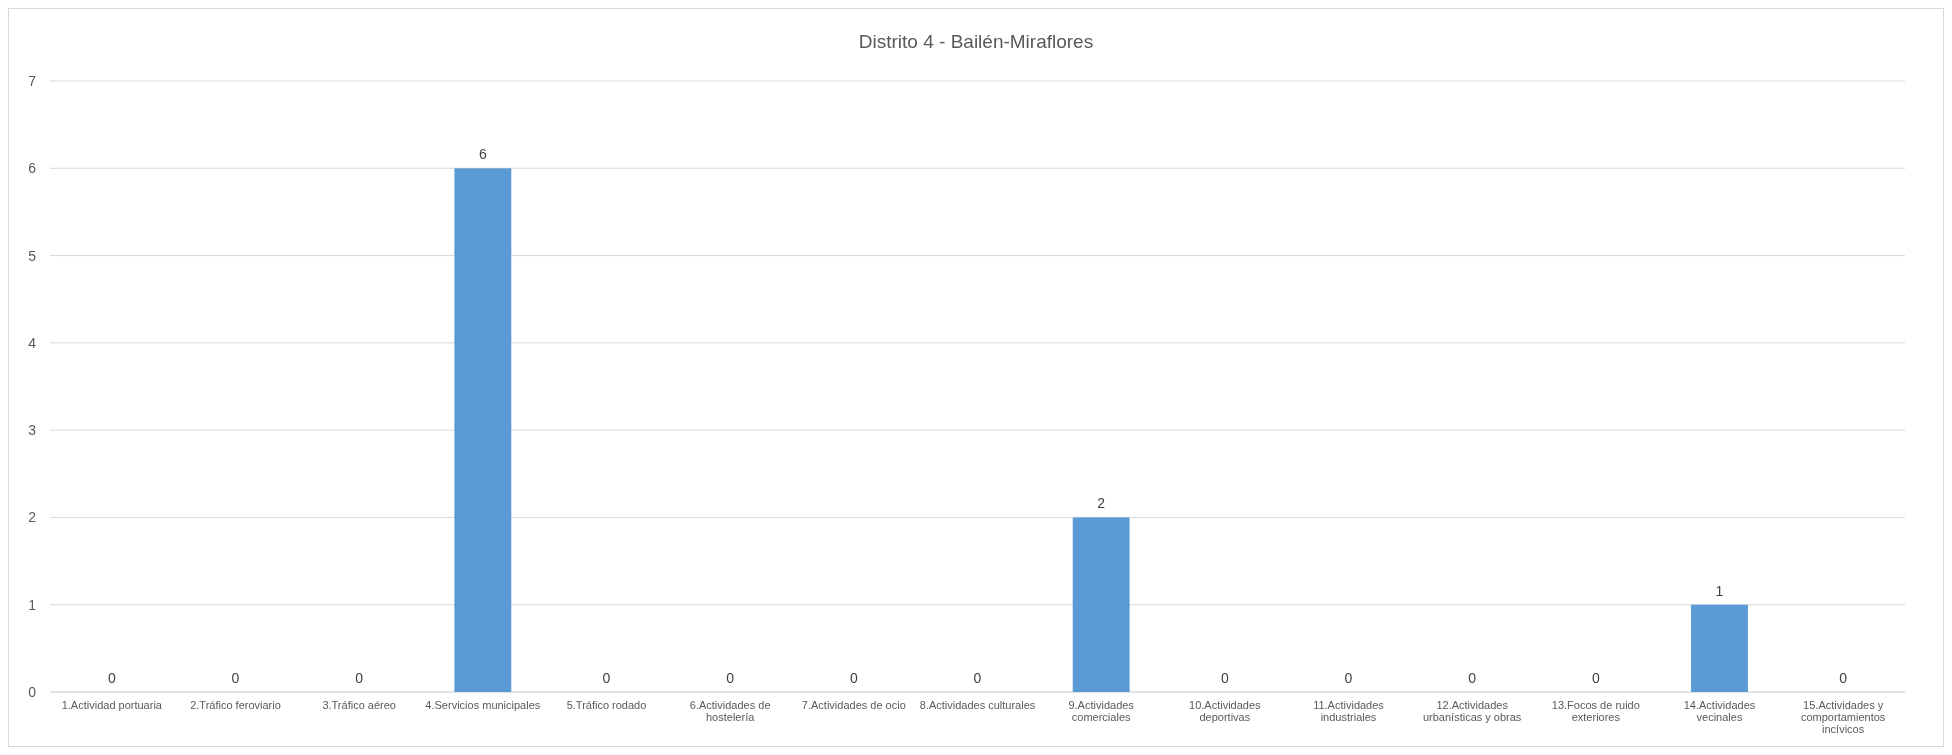 This screenshot has width=1952, height=755. Describe the element at coordinates (1101, 503) in the screenshot. I see `data-label: 2` at that location.